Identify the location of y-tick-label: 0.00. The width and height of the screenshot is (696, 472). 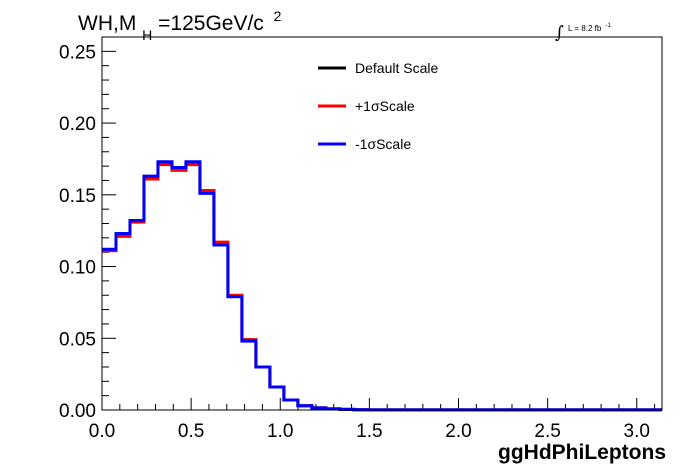
(77, 411).